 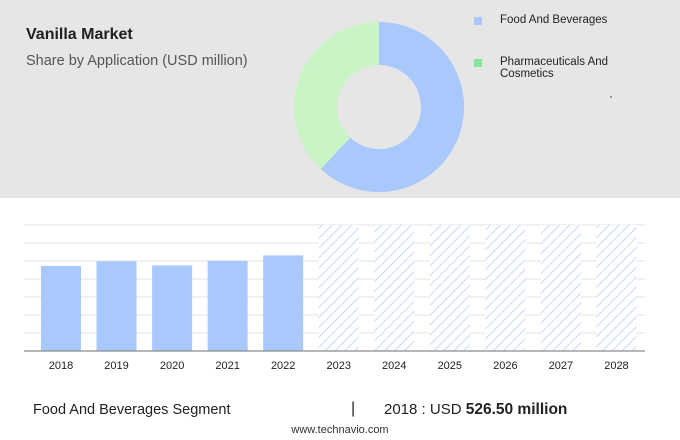 What do you see at coordinates (61, 308) in the screenshot?
I see `bar-2018` at bounding box center [61, 308].